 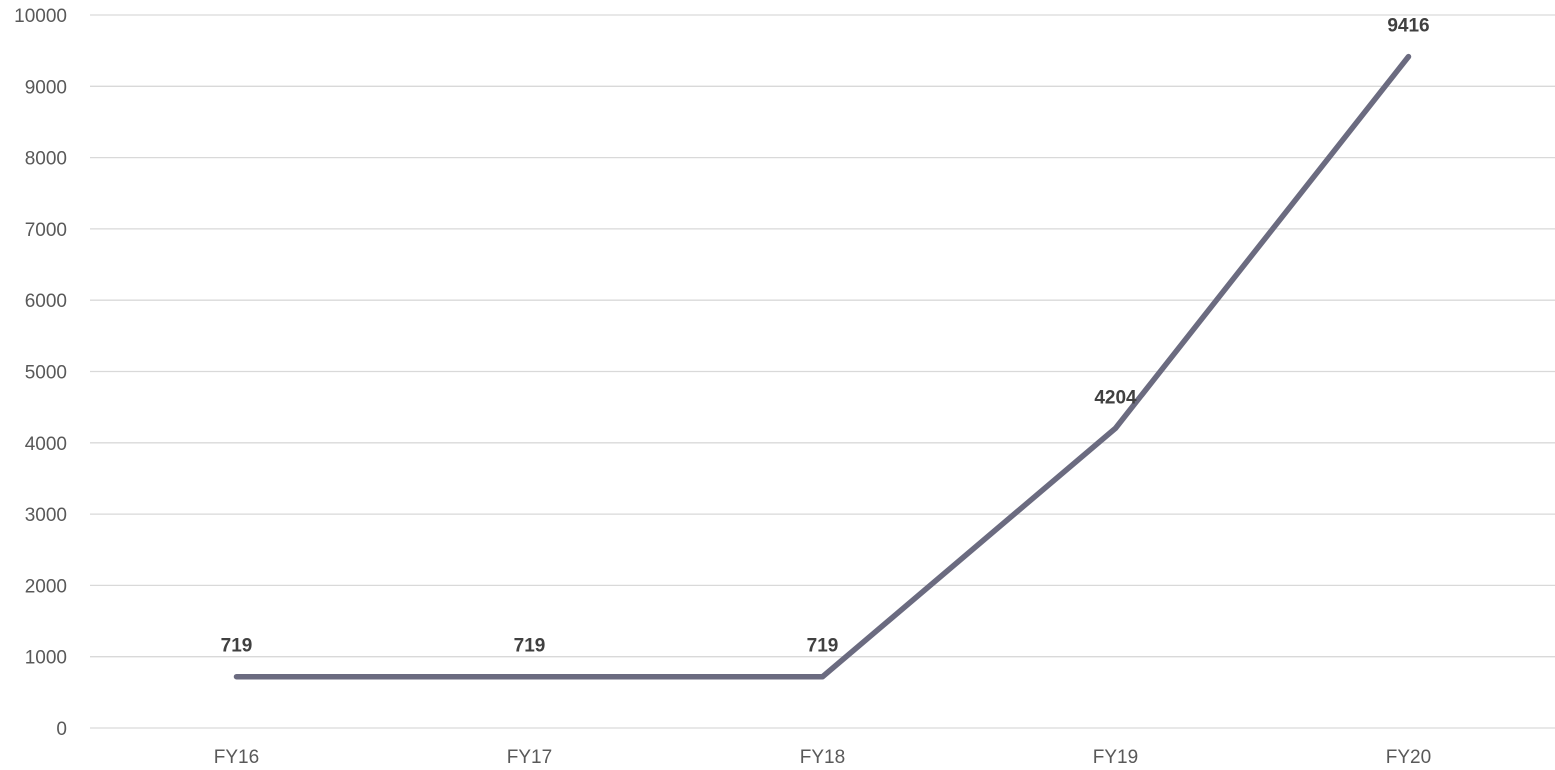 I want to click on x-axis-ticks: FY16 FY17 FY18 FY19 FY20, so click(x=822, y=757).